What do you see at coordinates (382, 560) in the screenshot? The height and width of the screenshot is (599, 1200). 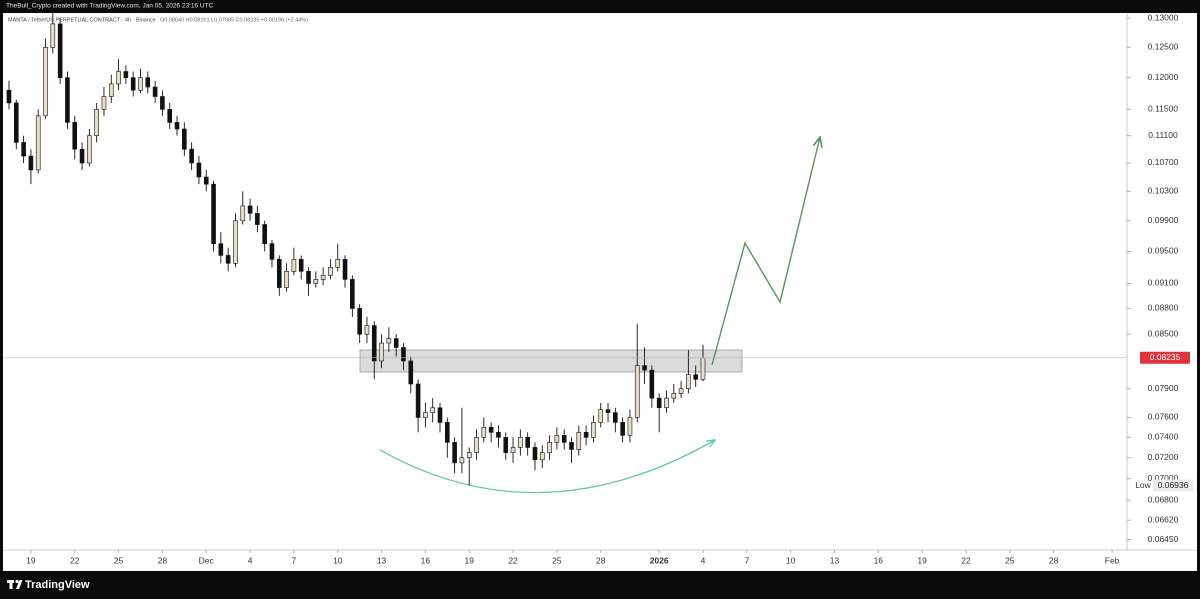 I see `x-tick-label: 13` at bounding box center [382, 560].